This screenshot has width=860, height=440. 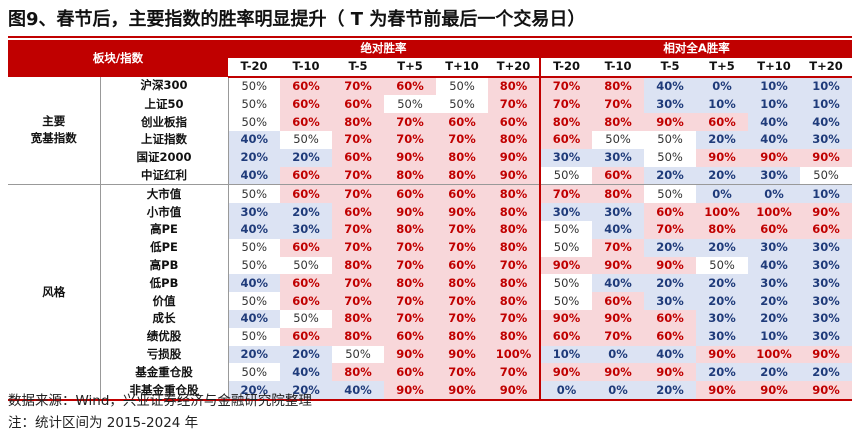 What do you see at coordinates (164, 318) in the screenshot?
I see `row-name: 成长` at bounding box center [164, 318].